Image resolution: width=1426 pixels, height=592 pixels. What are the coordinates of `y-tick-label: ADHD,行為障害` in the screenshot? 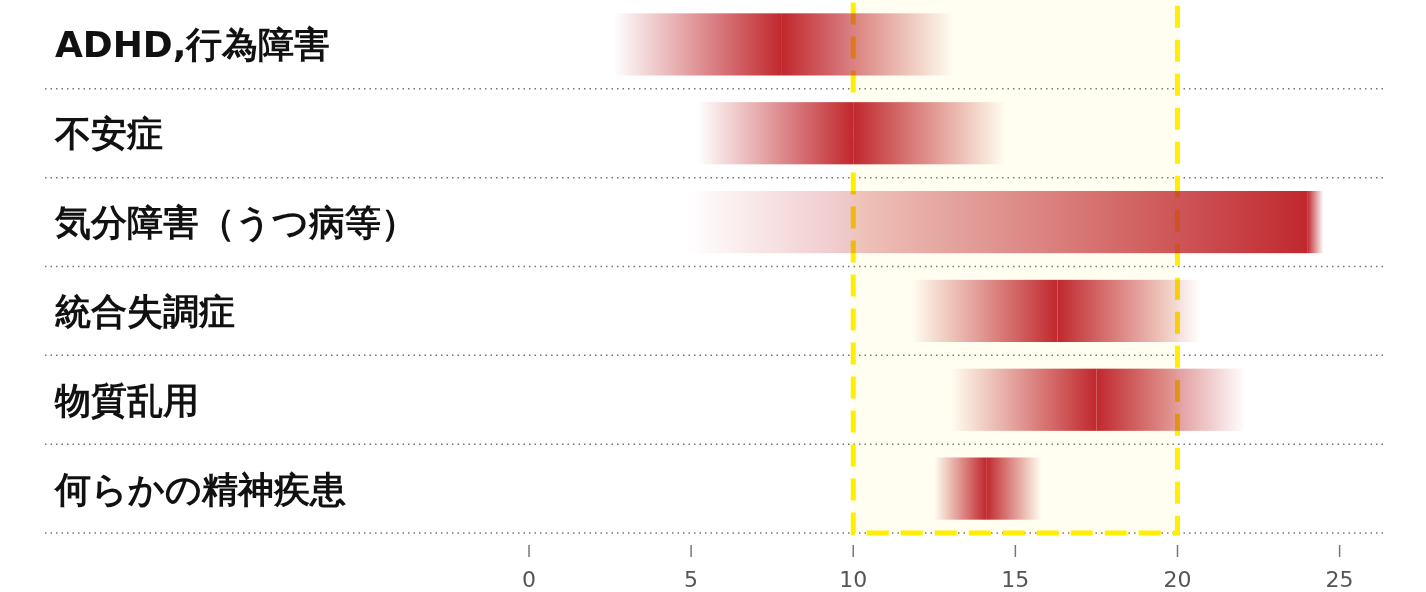 It's located at (193, 45).